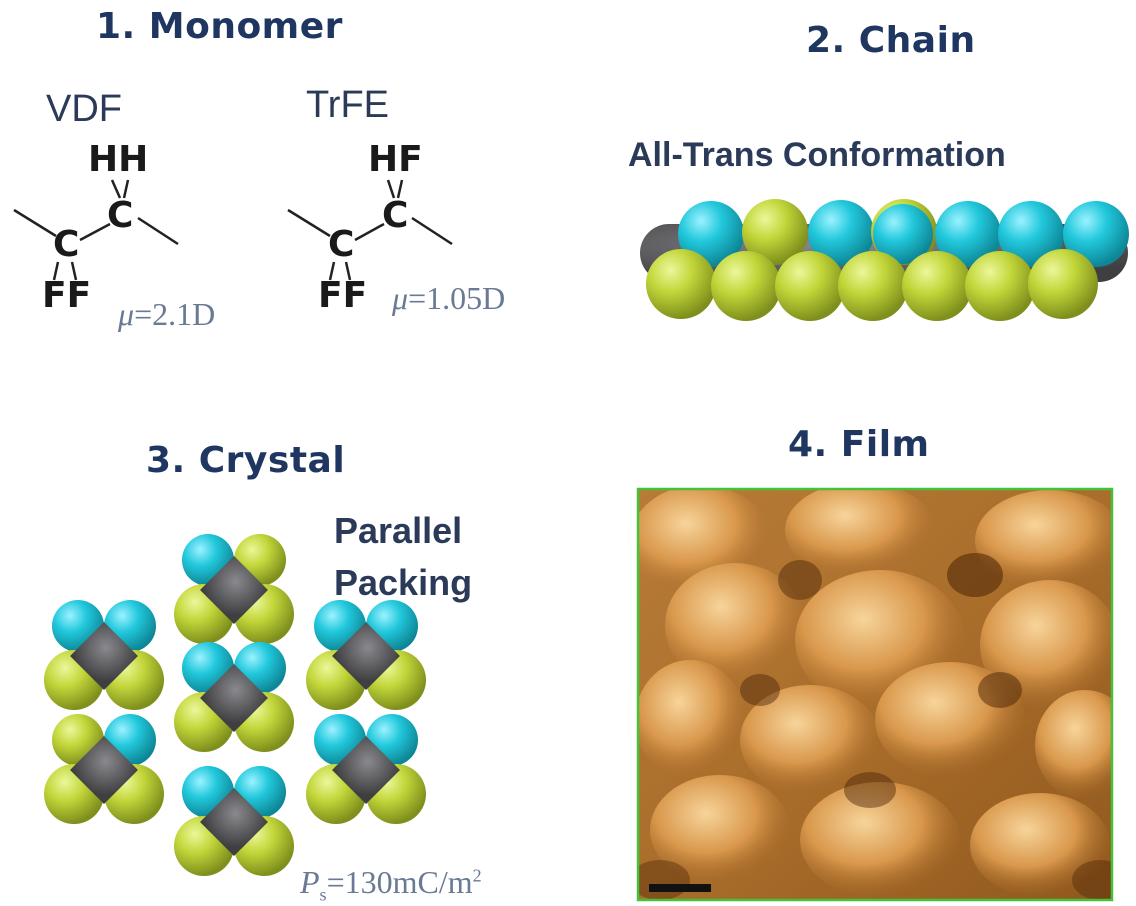  I want to click on trfe-label: TrFE, so click(348, 105).